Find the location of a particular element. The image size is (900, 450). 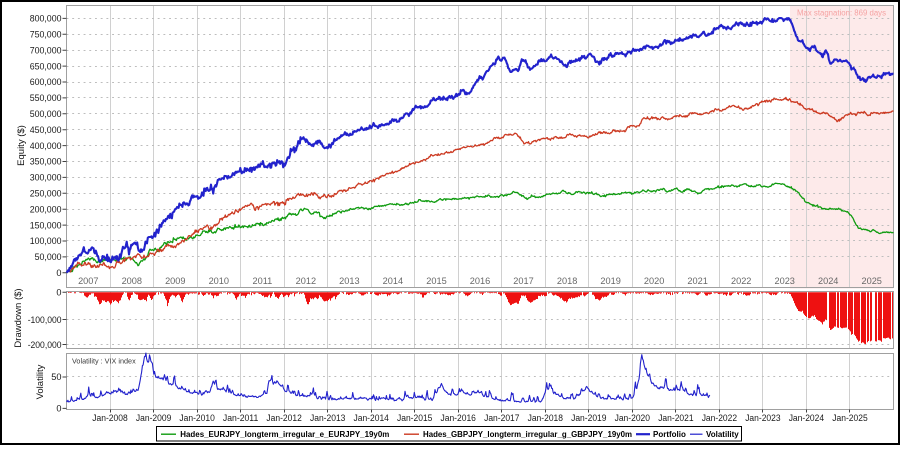

svg-text: 50,000 is located at coordinates (48, 257).